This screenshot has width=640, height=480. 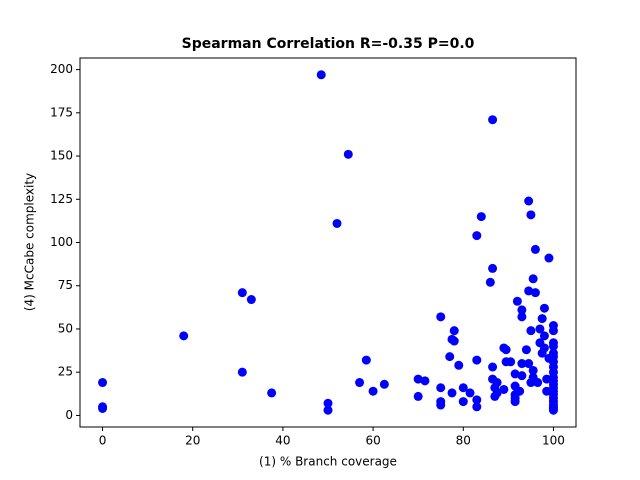 I want to click on y-tick-label: 125, so click(x=61, y=199).